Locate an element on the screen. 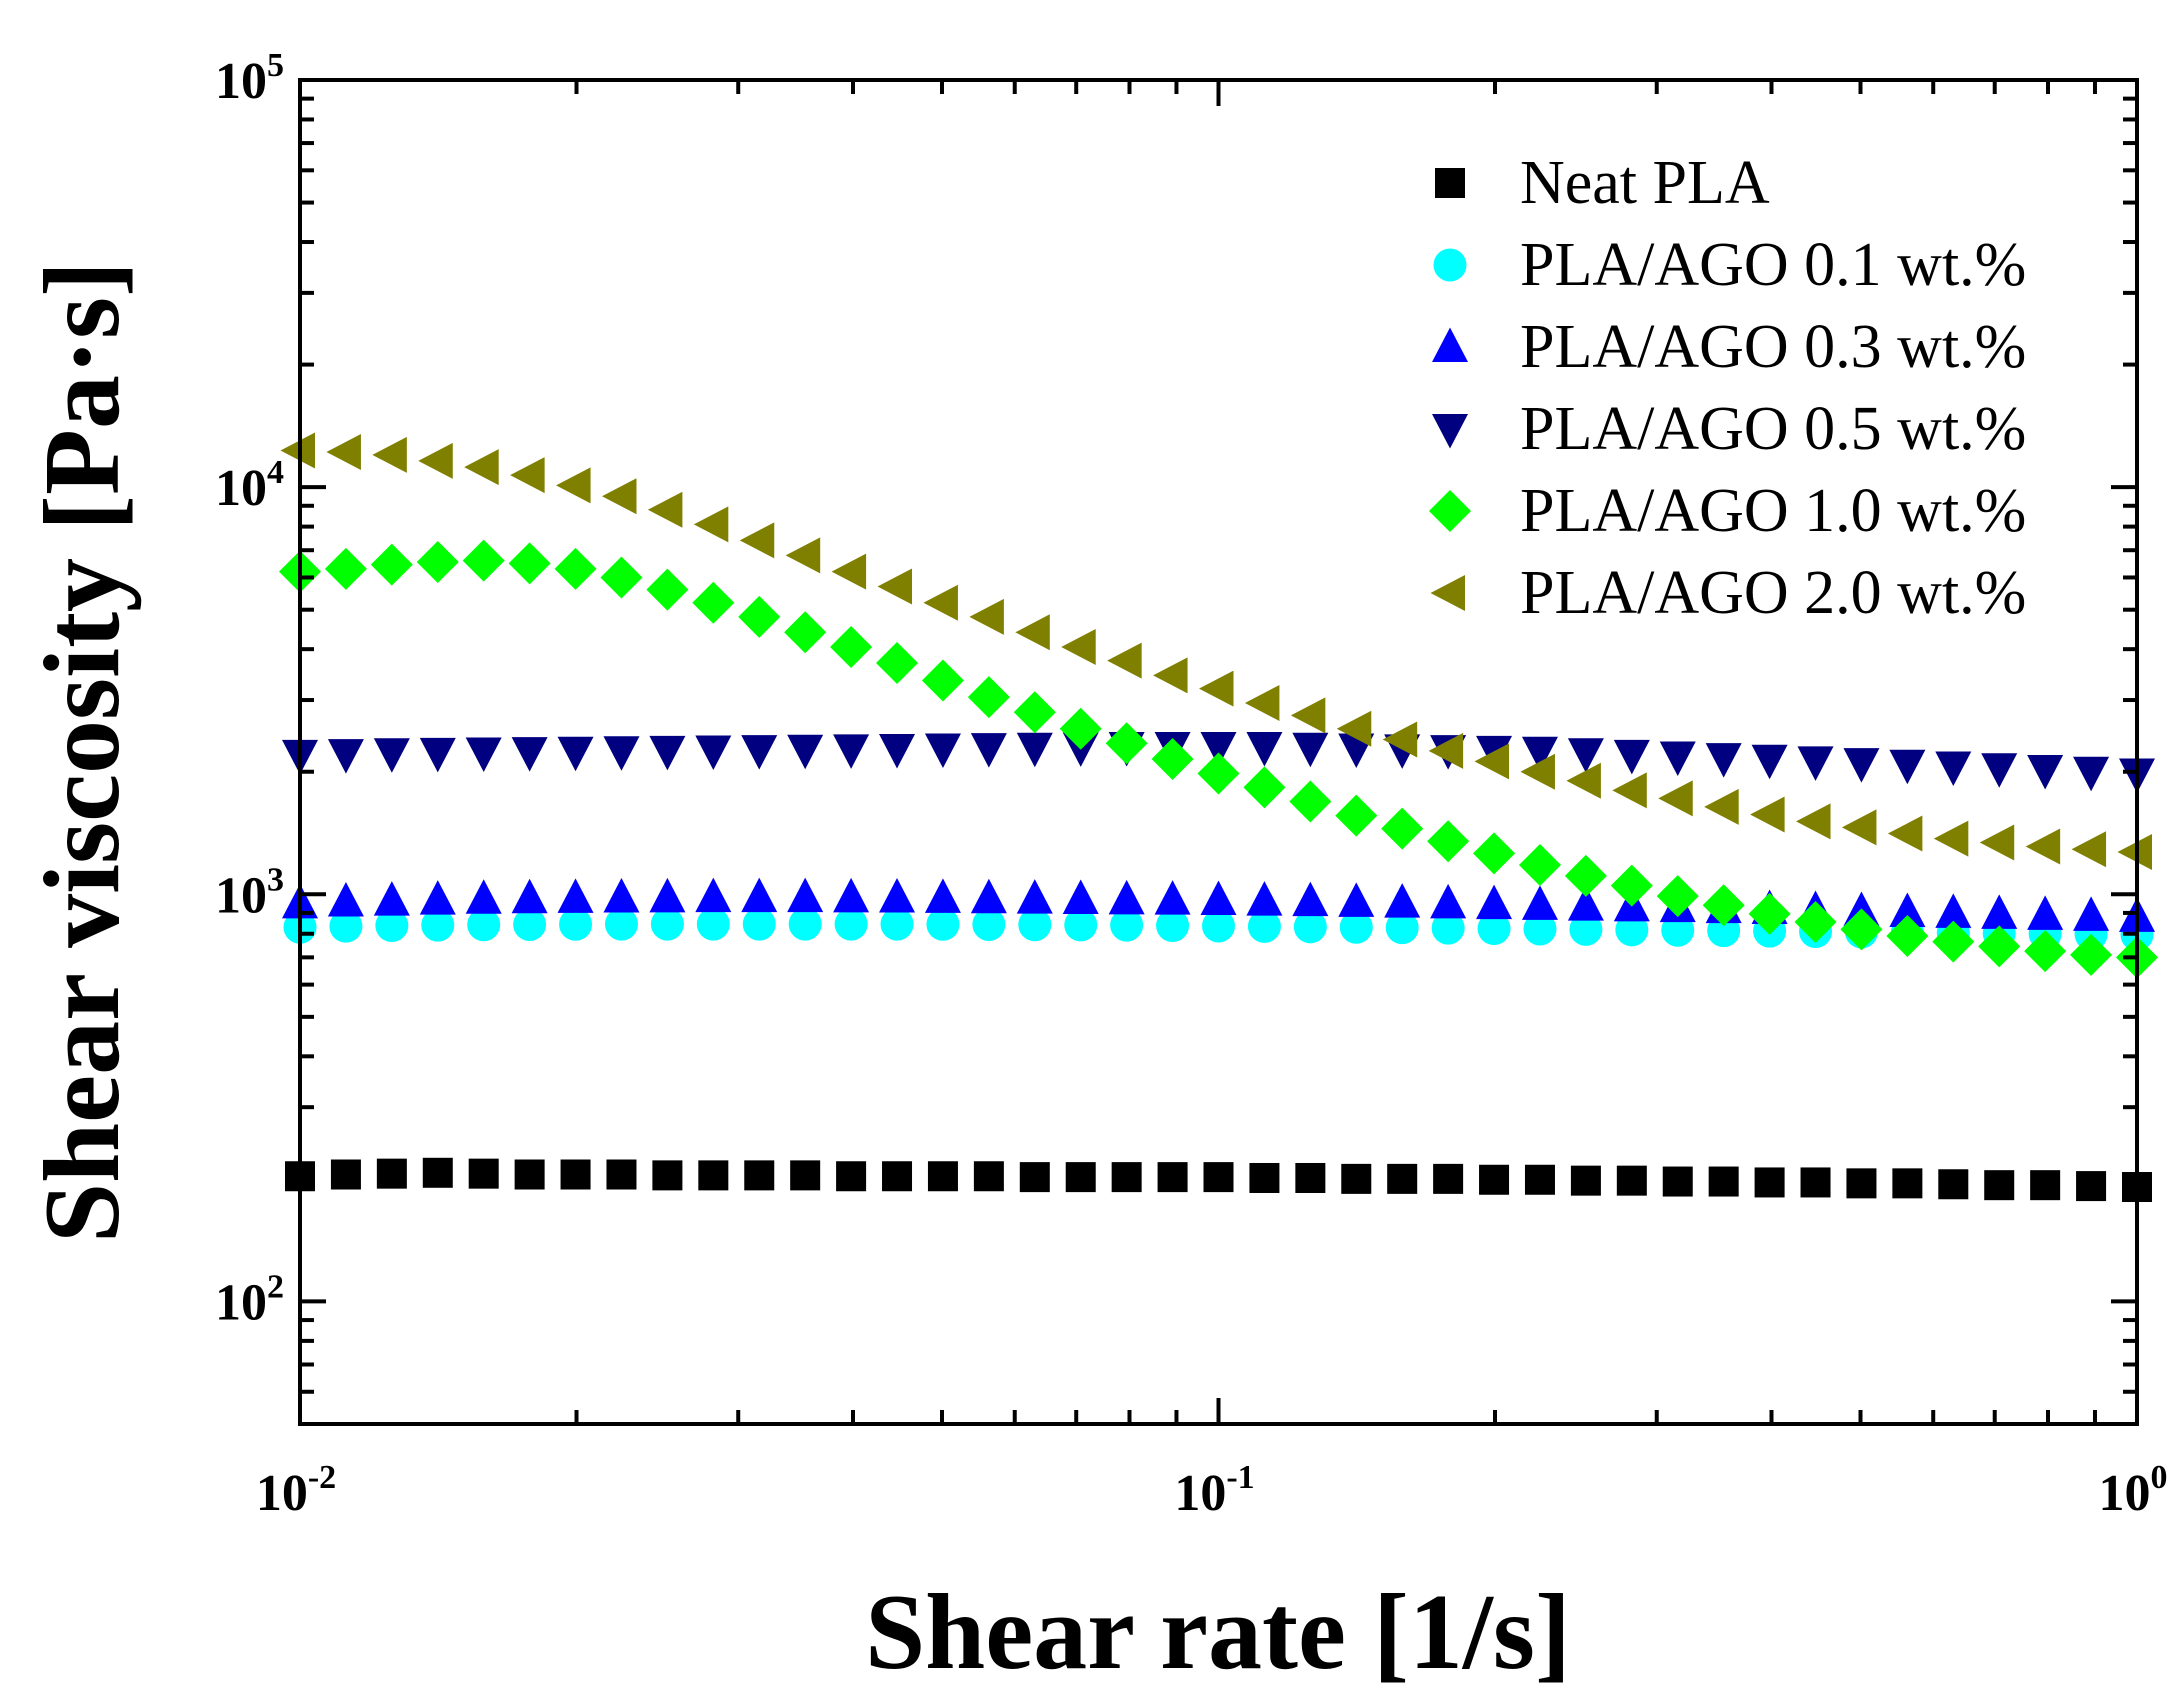  legend-label: PLA/AGO 0.1 wt.% is located at coordinates (1773, 265).